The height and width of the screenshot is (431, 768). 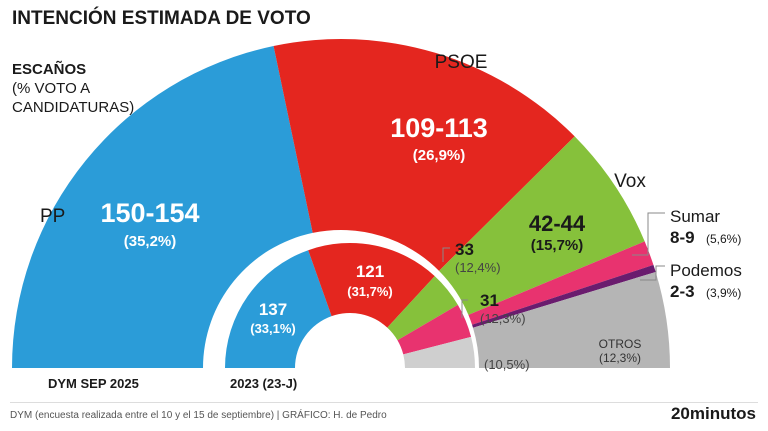 I want to click on leader-vox-2023, so click(x=446, y=254).